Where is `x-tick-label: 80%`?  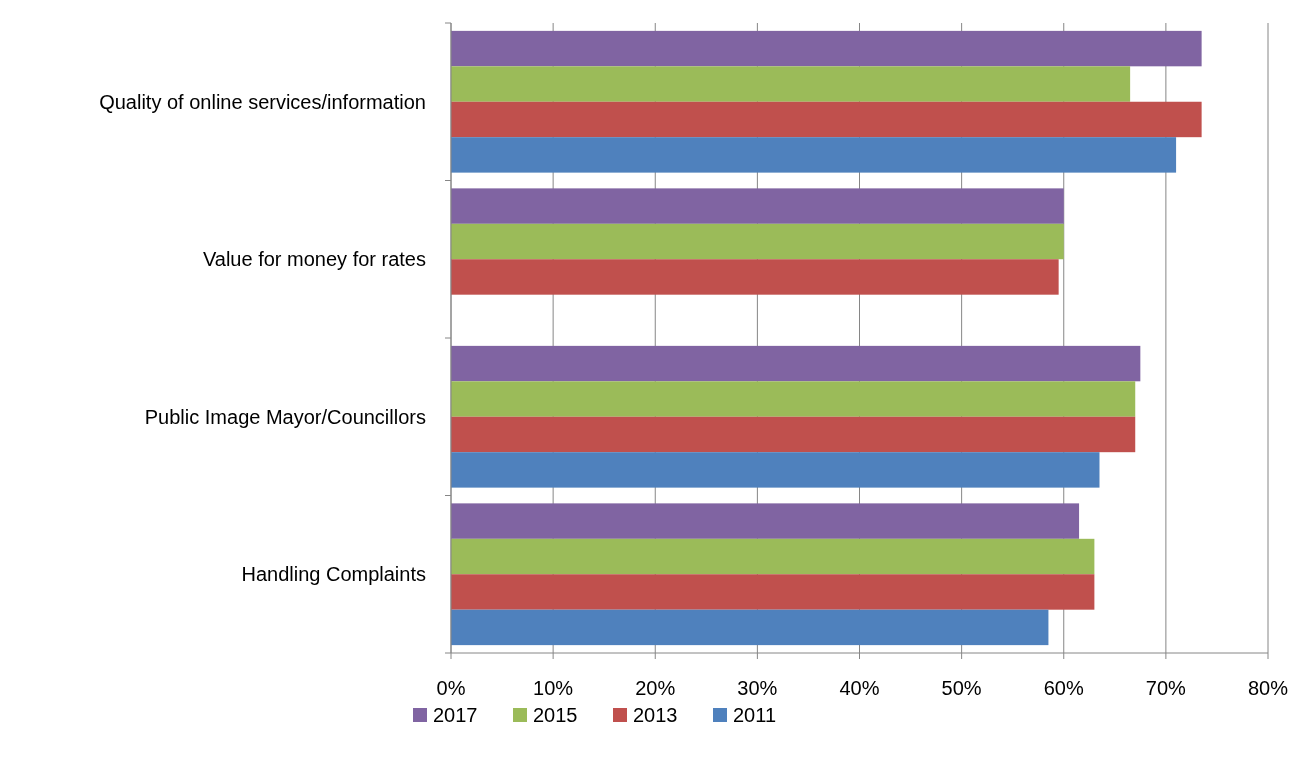 x-tick-label: 80% is located at coordinates (1268, 688).